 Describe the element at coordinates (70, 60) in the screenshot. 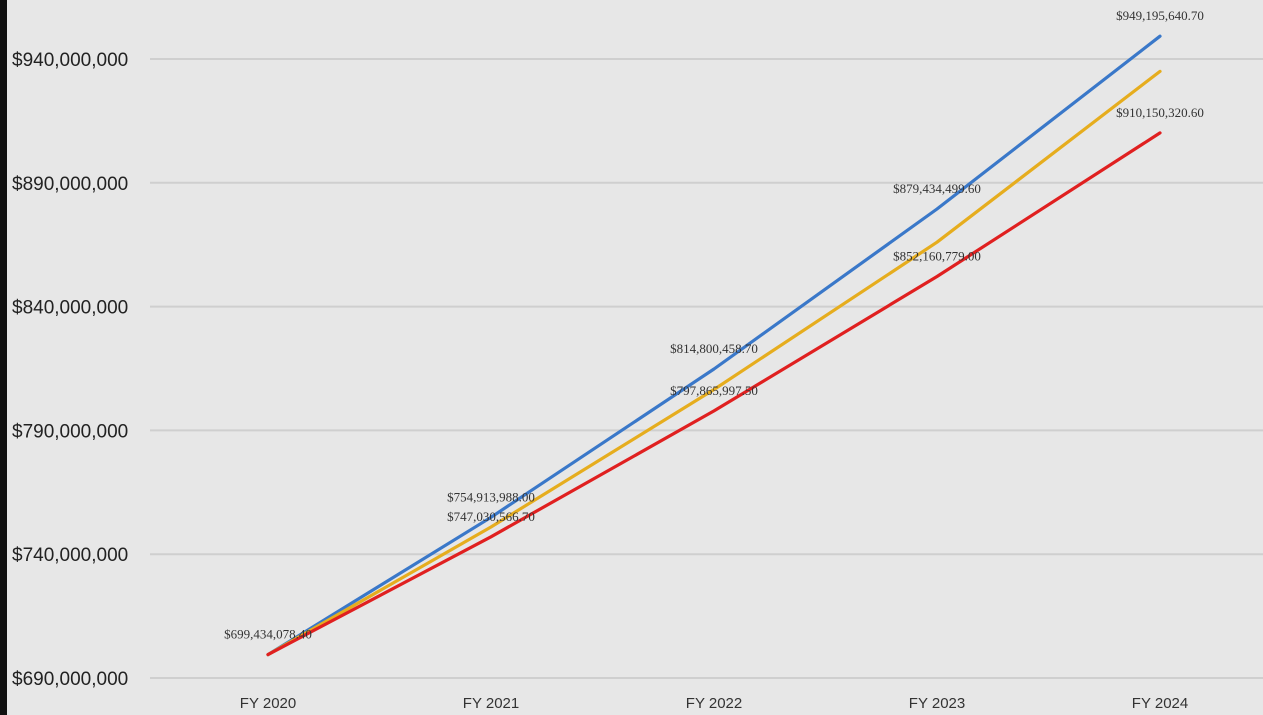

I see `y-tick-label: $940,000,000` at that location.